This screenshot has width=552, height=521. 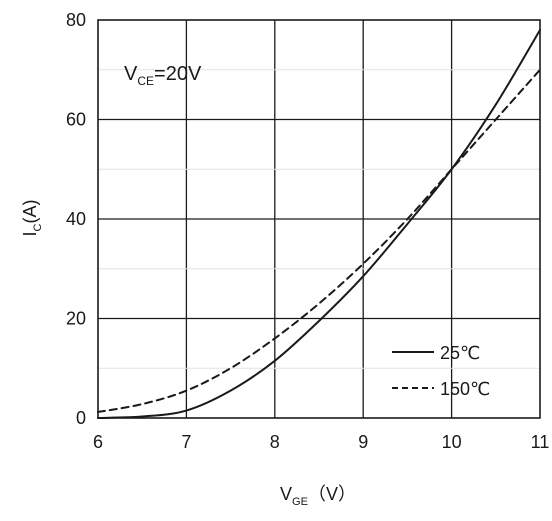 What do you see at coordinates (76, 219) in the screenshot?
I see `y-tick-label-40: 40` at bounding box center [76, 219].